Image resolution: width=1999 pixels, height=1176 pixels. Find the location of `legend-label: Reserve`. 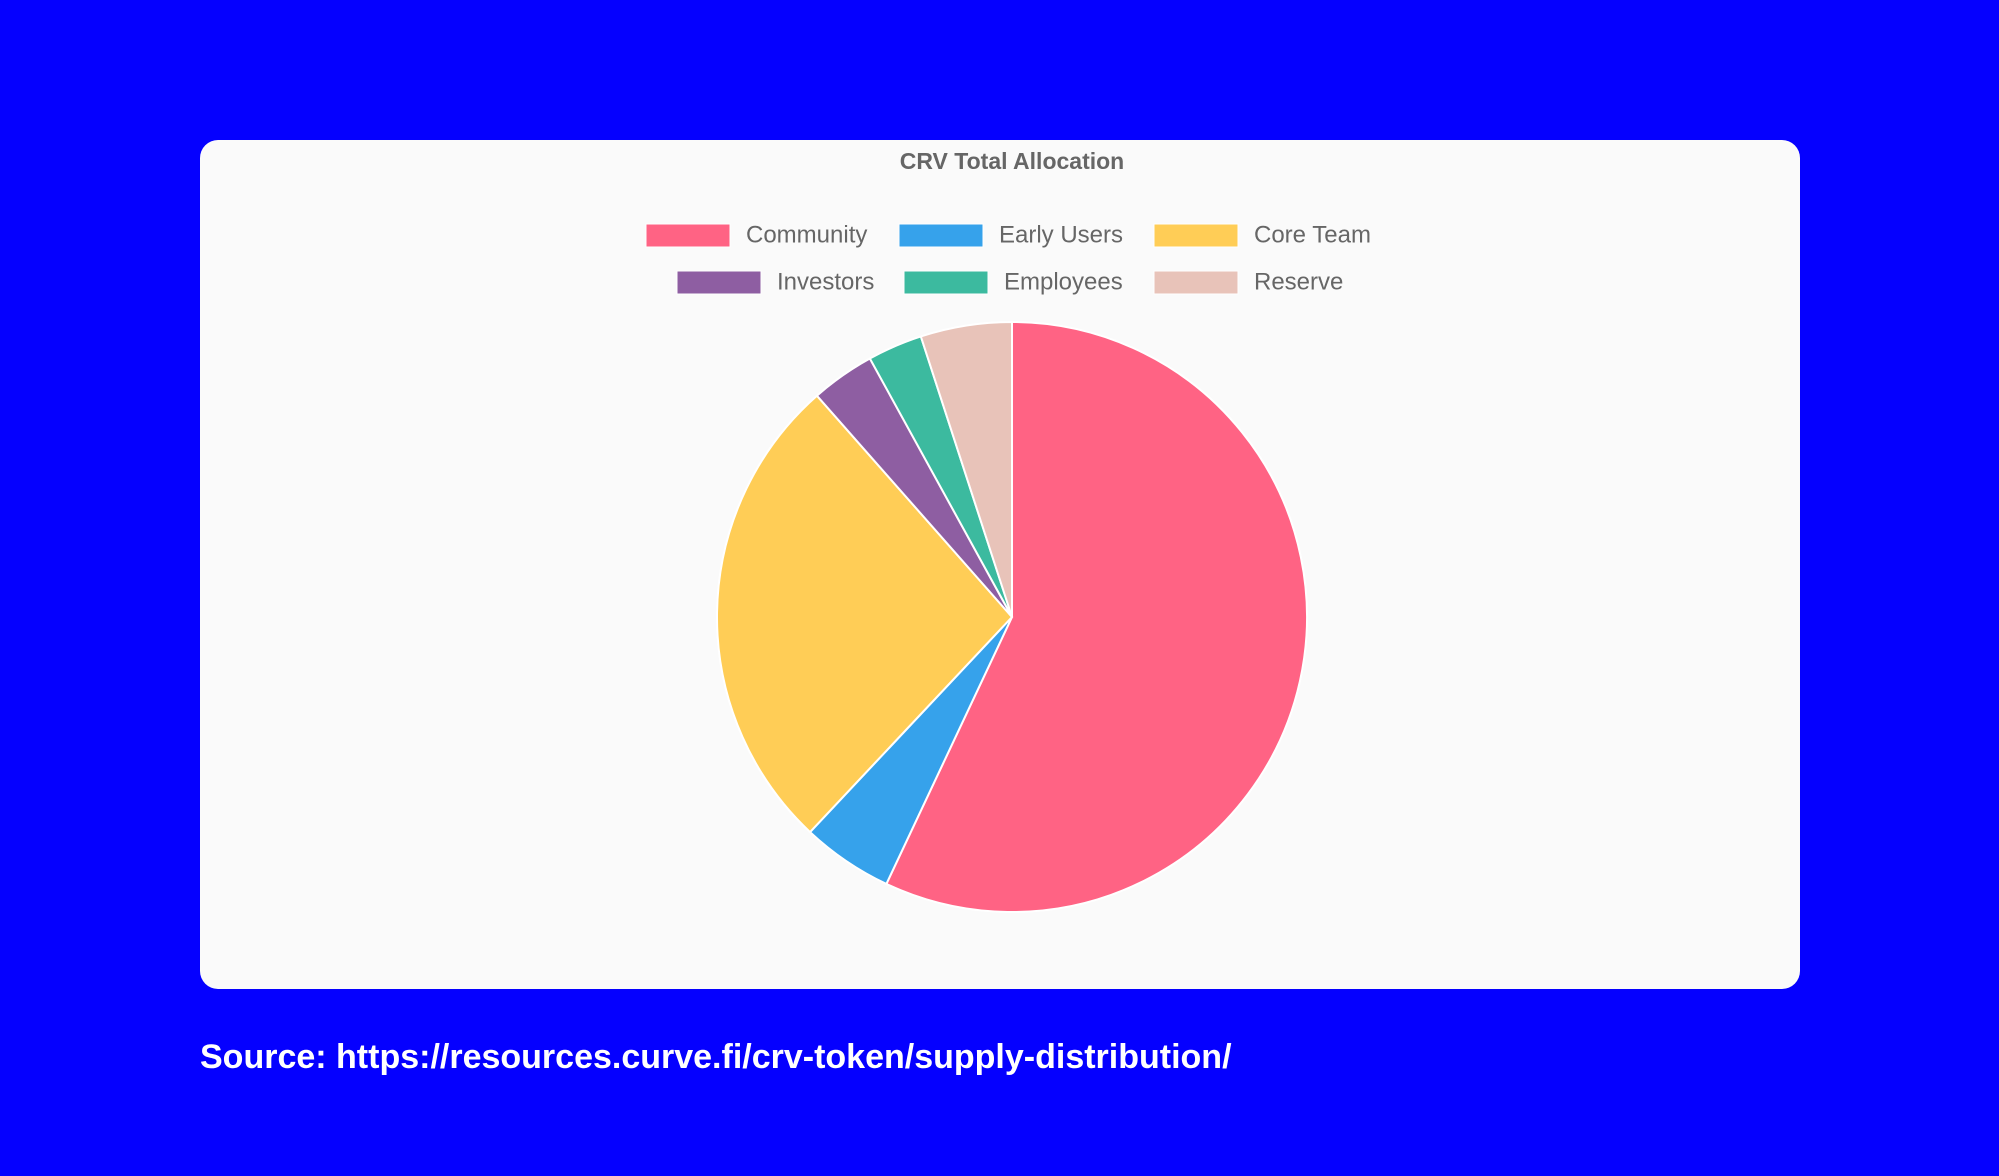

legend-label: Reserve is located at coordinates (1298, 281).